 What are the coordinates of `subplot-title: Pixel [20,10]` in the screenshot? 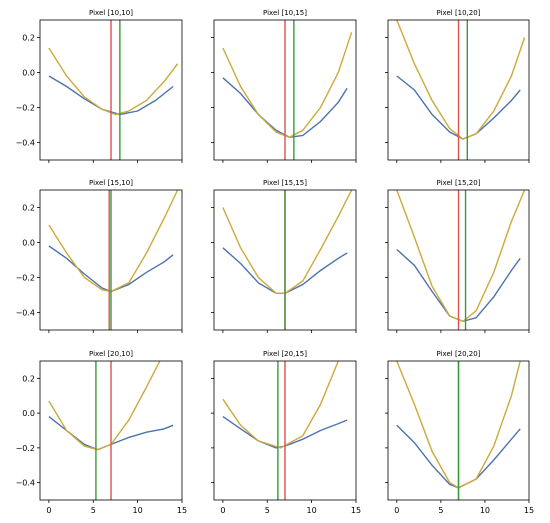 It's located at (111, 354).